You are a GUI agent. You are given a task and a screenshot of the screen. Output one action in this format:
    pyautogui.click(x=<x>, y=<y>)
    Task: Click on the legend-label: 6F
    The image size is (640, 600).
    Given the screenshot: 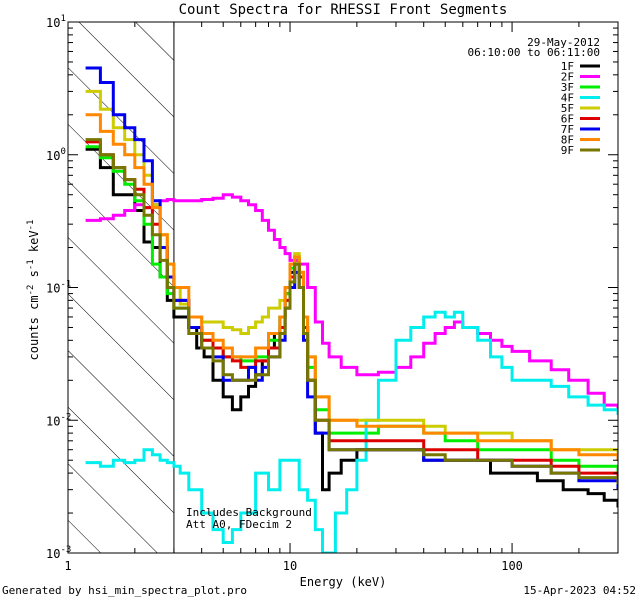 What is the action you would take?
    pyautogui.click(x=567, y=119)
    